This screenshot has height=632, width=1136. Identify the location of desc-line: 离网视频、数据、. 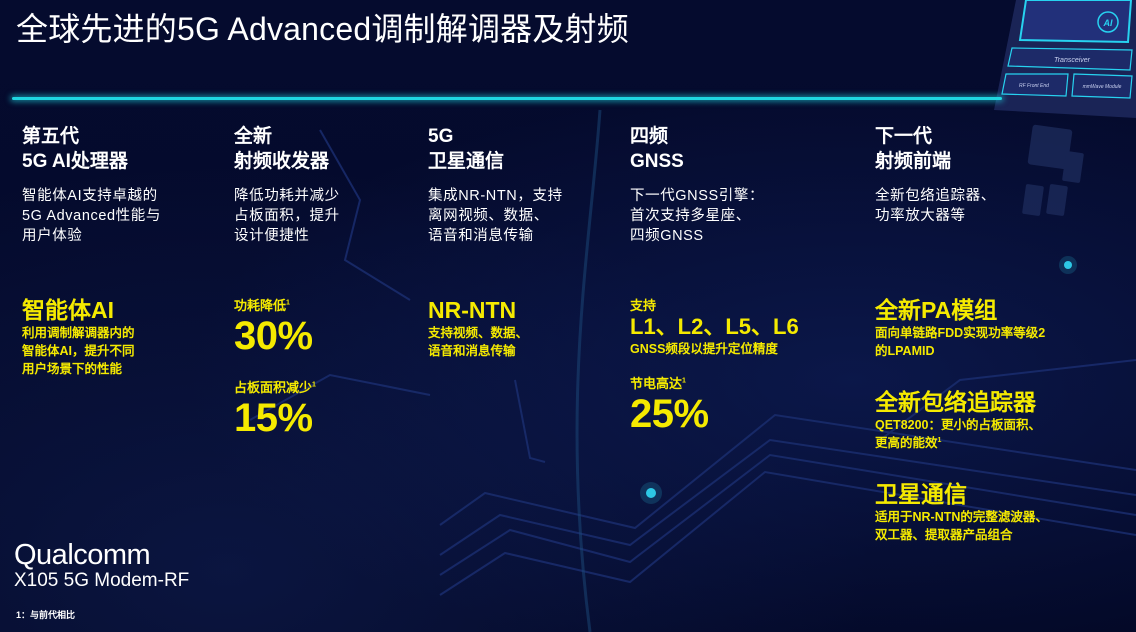
(488, 216).